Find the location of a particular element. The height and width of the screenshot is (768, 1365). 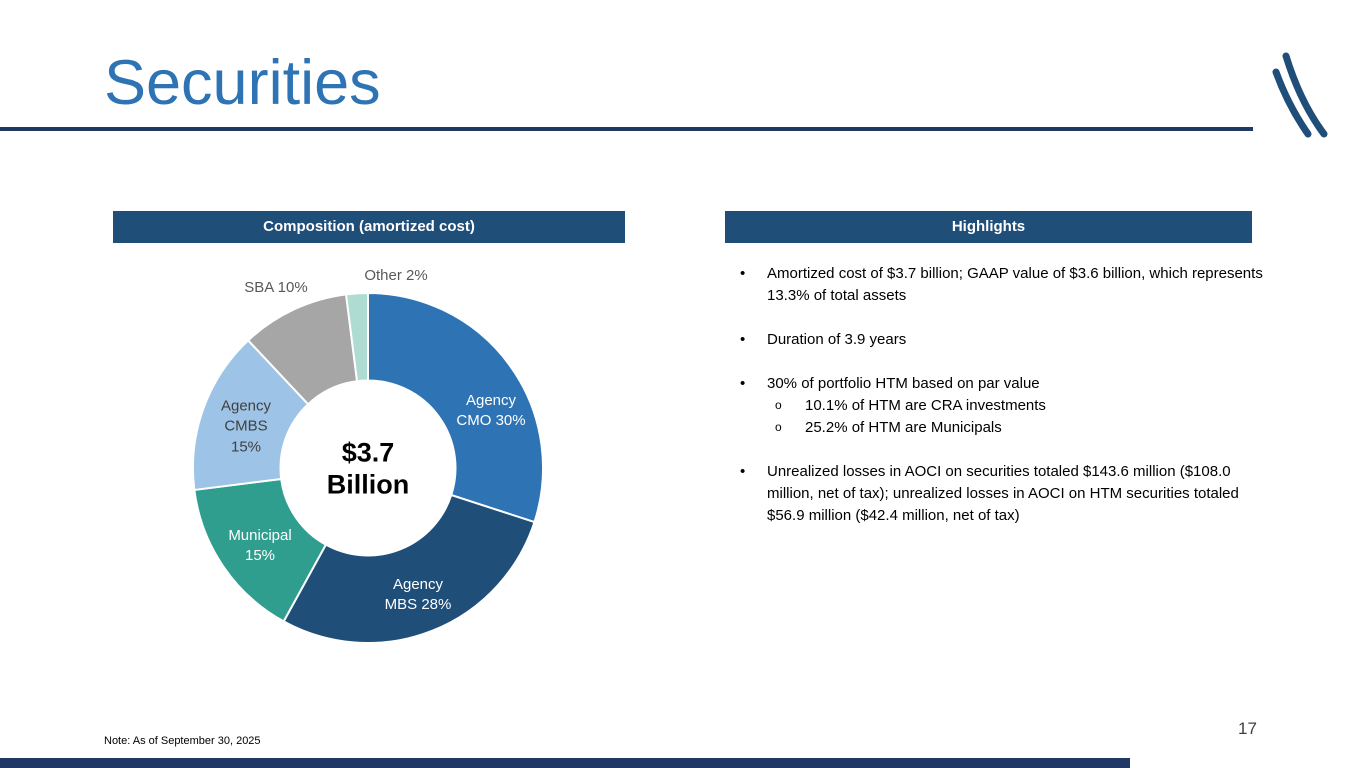

sub-list-item: o 25.2% of HTM are Municipals is located at coordinates (995, 428).